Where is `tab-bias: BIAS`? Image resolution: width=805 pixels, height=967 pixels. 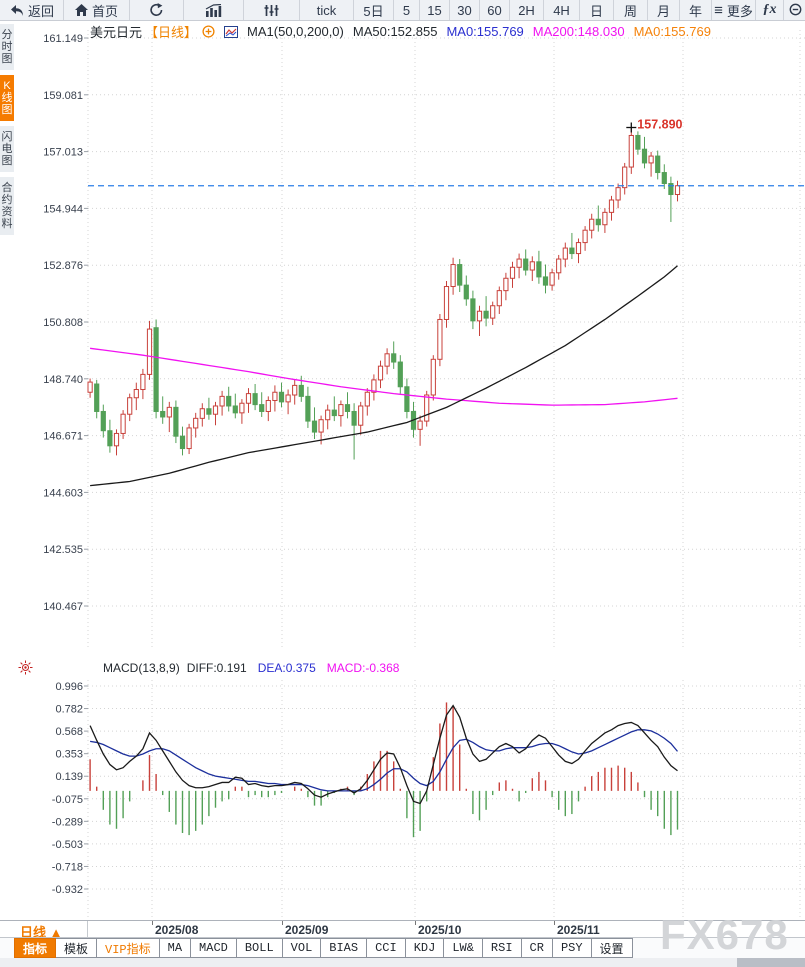 tab-bias: BIAS is located at coordinates (344, 948).